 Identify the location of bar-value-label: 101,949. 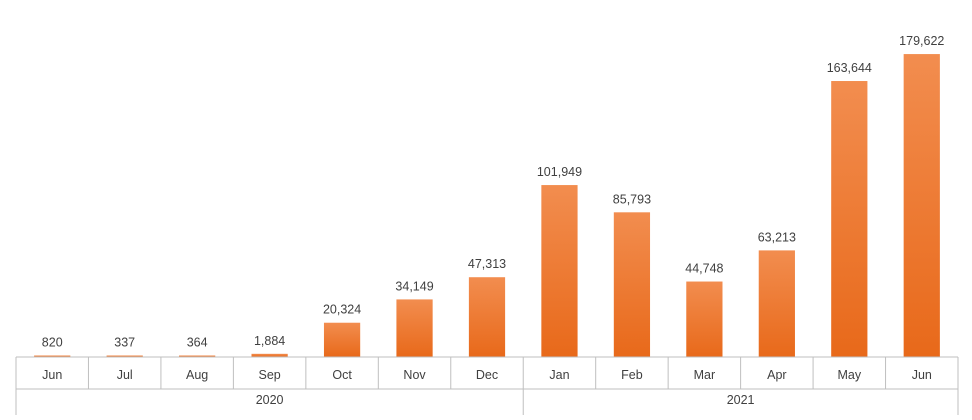
(559, 172).